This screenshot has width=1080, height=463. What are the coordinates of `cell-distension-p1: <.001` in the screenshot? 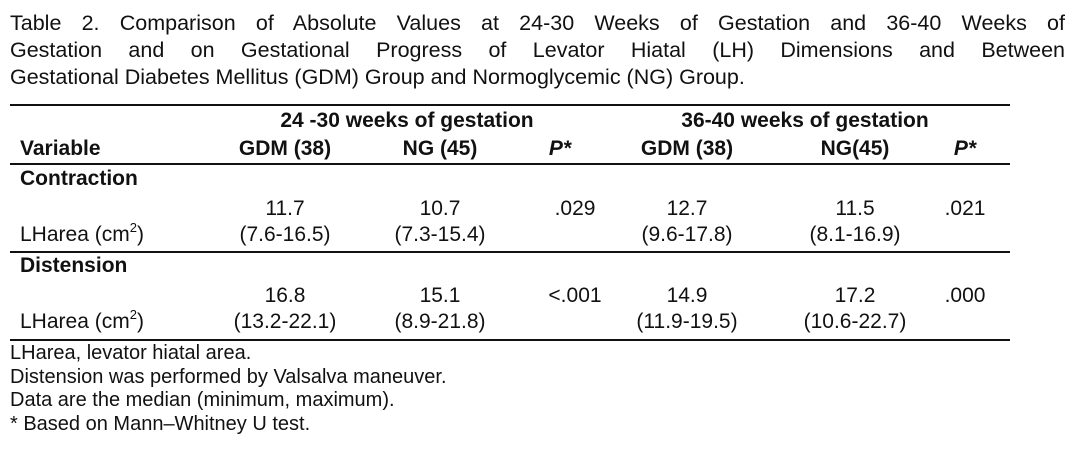 It's located at (575, 295).